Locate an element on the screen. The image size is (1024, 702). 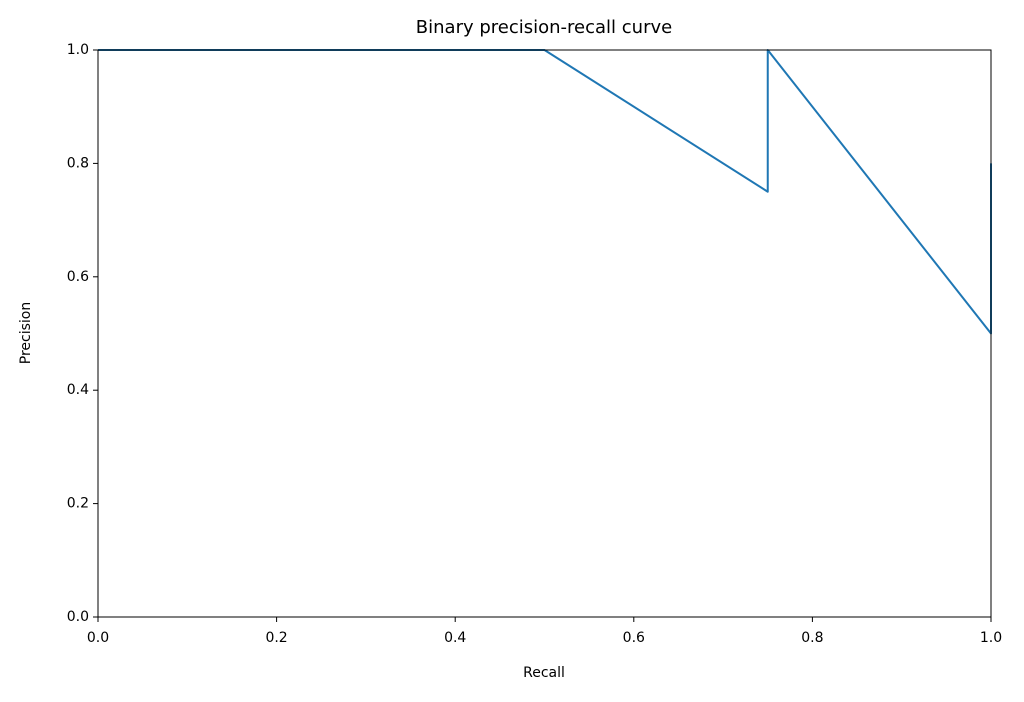
y-axis-label: Precision is located at coordinates (26, 333).